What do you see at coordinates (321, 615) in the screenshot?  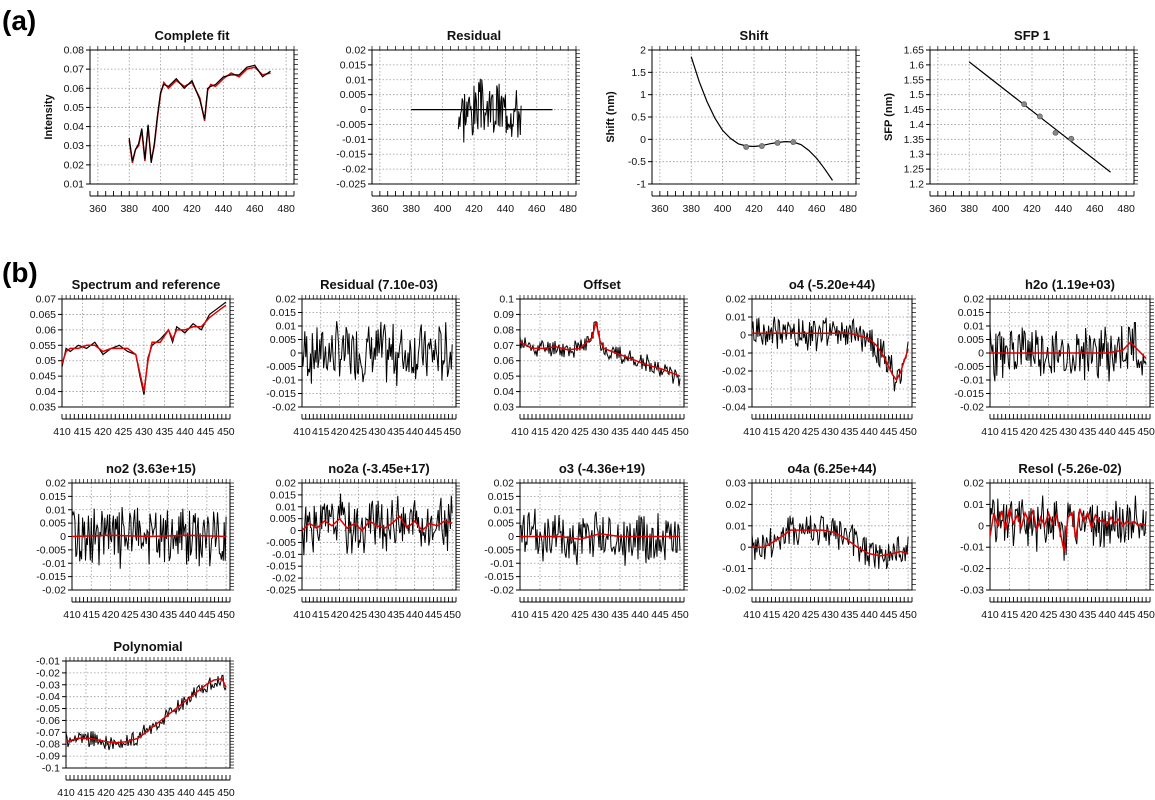 I see `x-tick-label: 415` at bounding box center [321, 615].